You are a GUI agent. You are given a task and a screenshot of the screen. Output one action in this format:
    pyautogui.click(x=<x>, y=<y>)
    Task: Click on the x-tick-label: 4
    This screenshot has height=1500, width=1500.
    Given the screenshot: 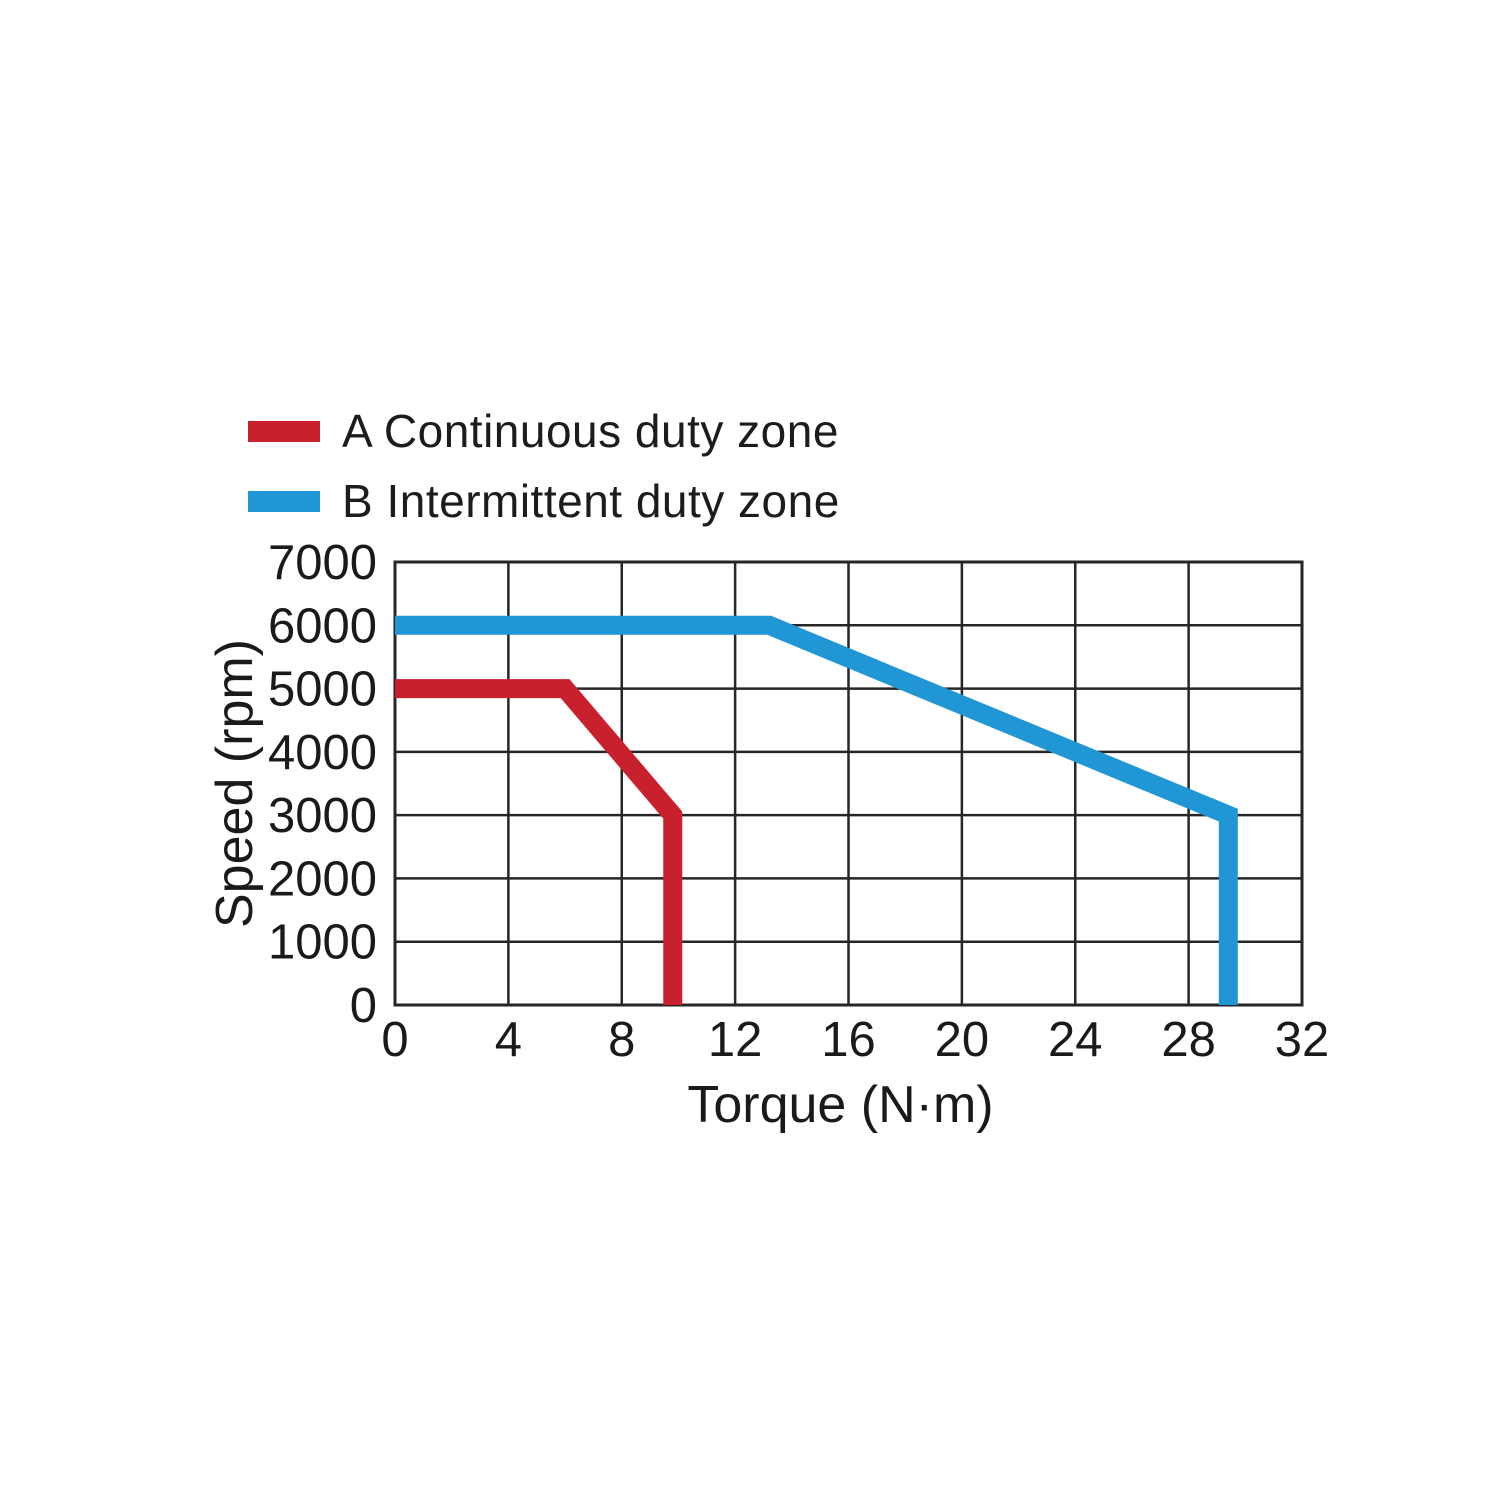 What is the action you would take?
    pyautogui.click(x=508, y=1040)
    